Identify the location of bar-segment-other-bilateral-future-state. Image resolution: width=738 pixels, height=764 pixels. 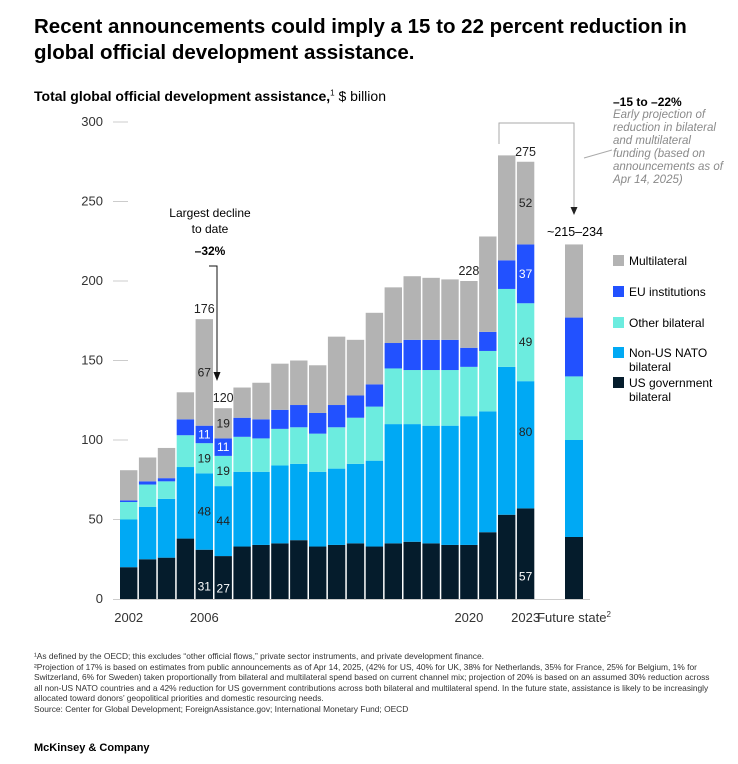
(574, 408).